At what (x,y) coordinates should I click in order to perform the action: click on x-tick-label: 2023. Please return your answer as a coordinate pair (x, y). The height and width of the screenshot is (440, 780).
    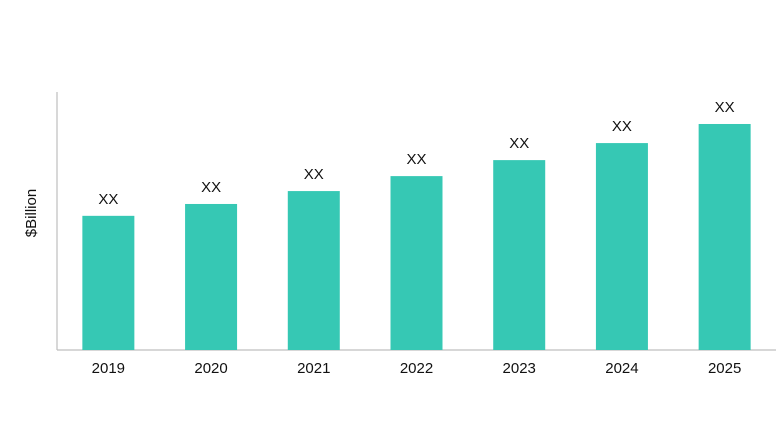
    Looking at the image, I should click on (519, 368).